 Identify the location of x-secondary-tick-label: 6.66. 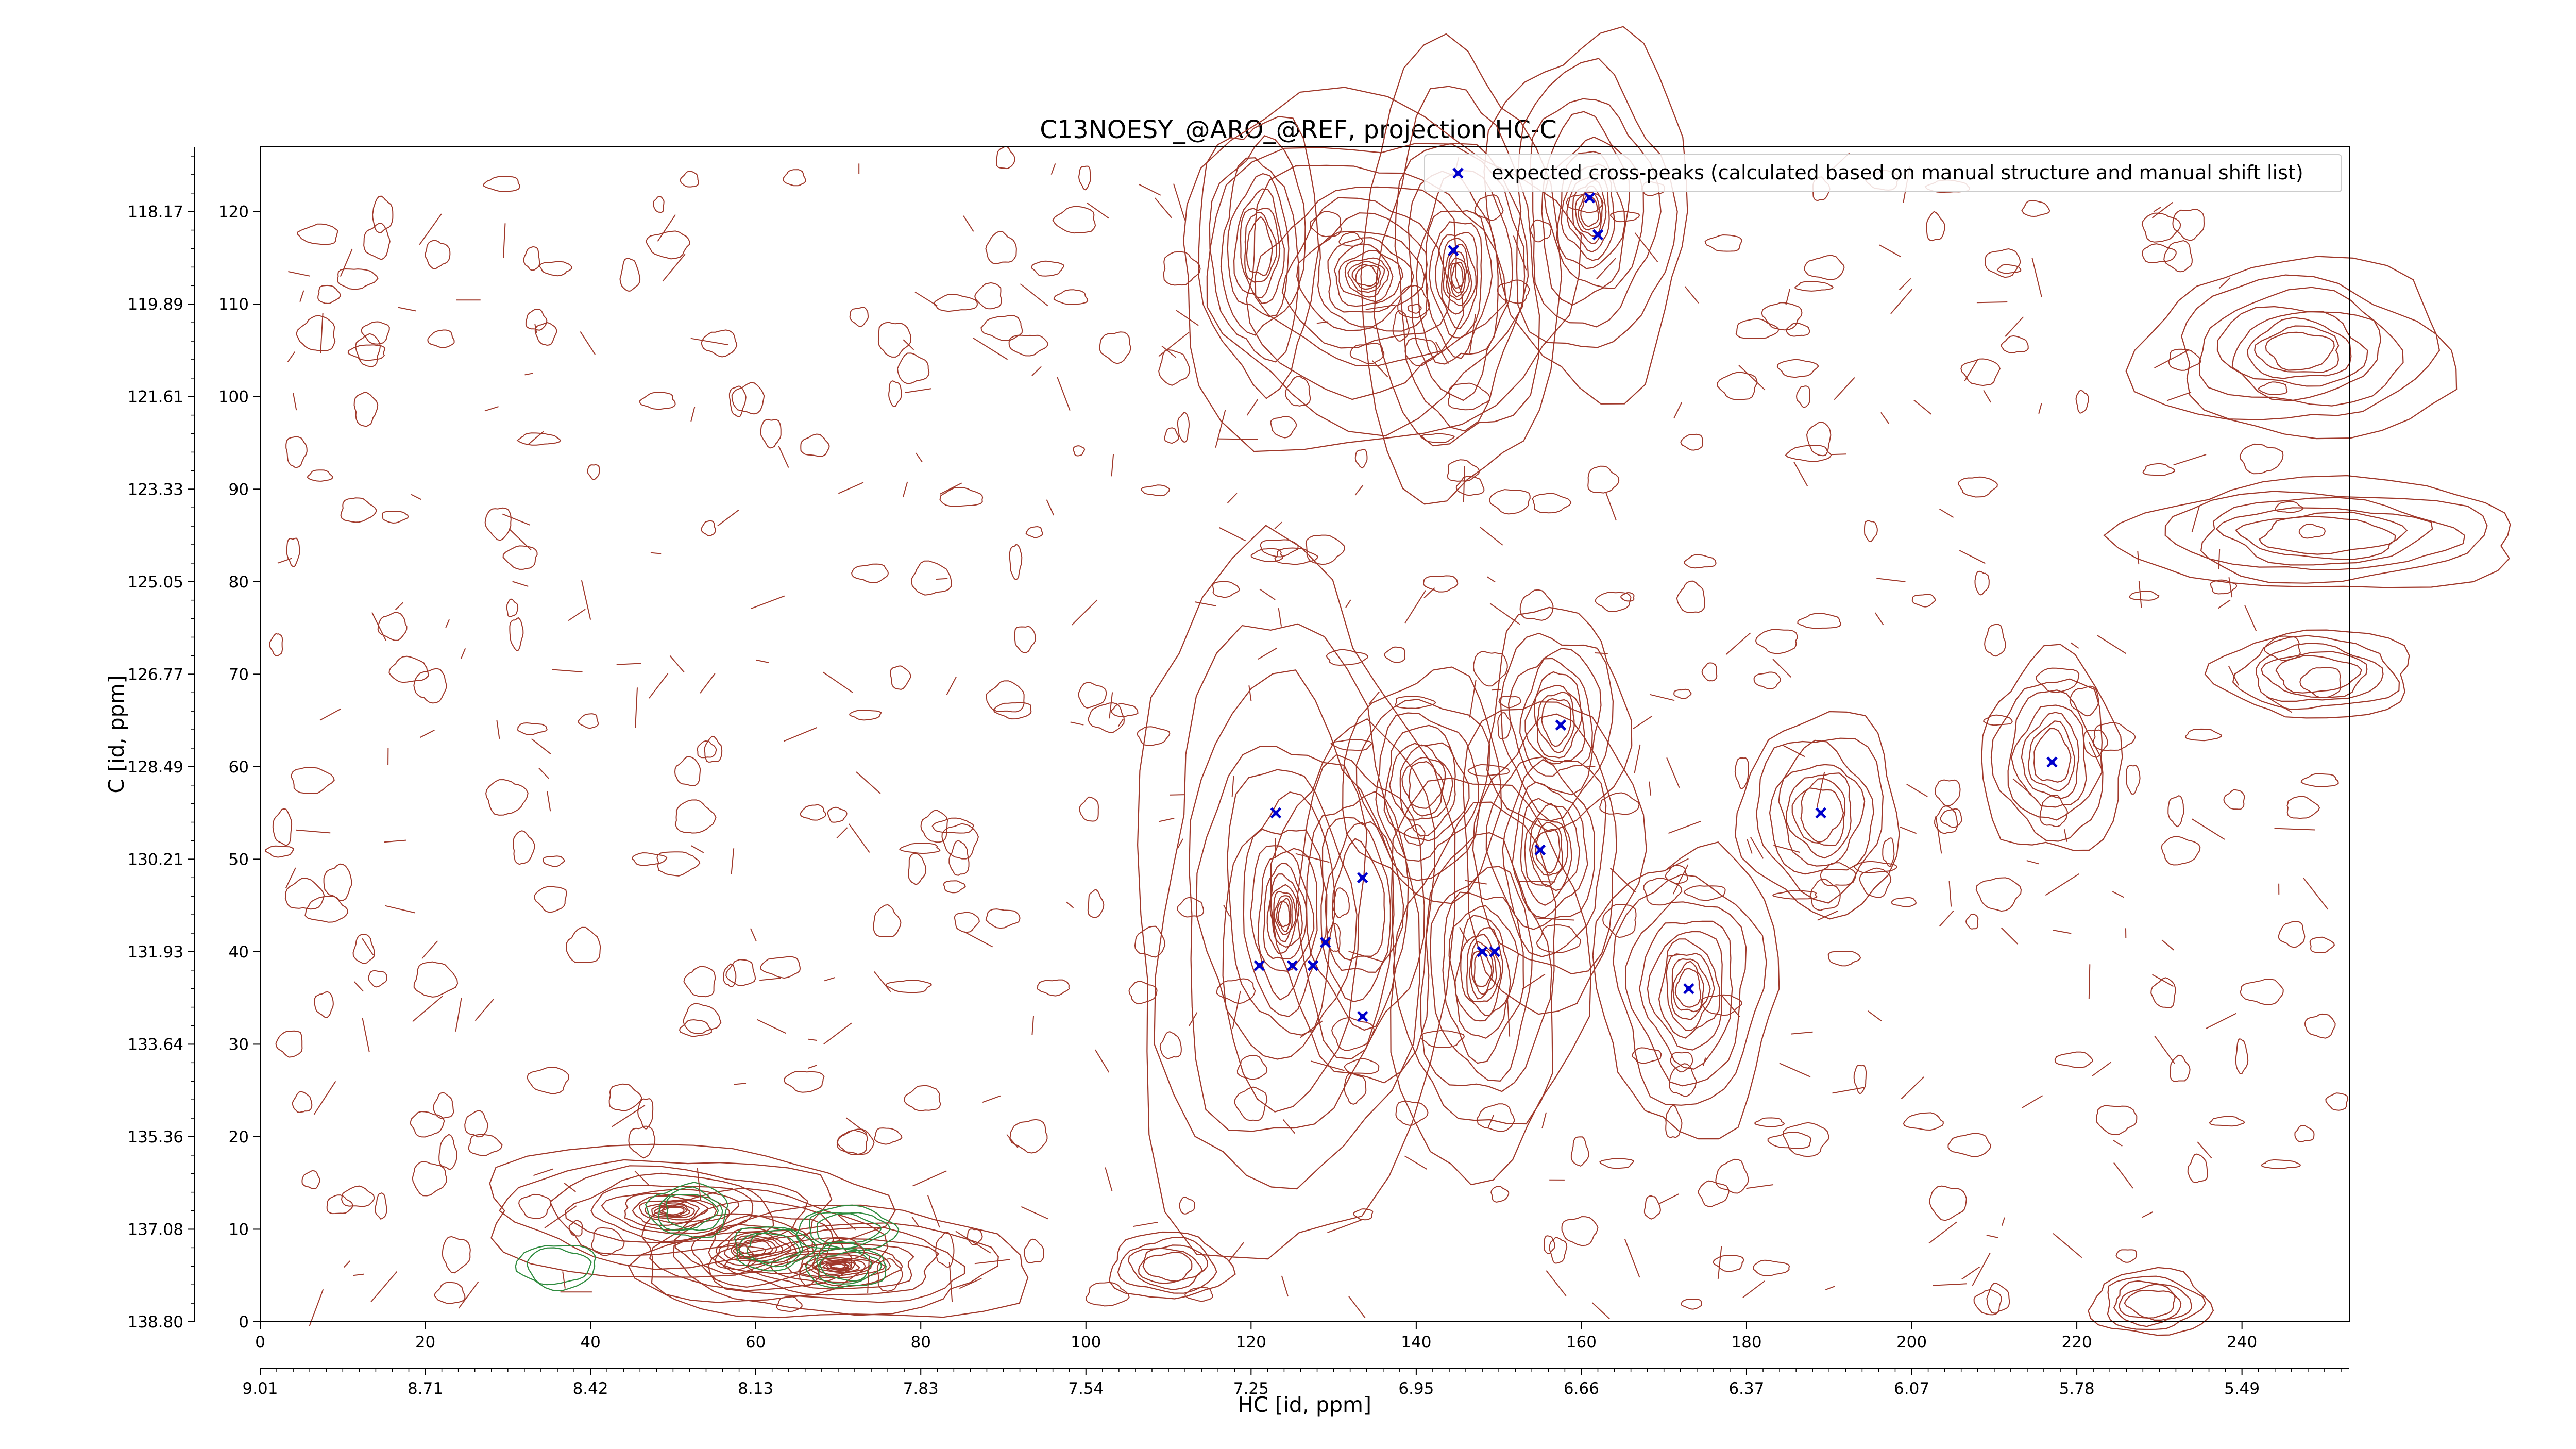
(1581, 1388).